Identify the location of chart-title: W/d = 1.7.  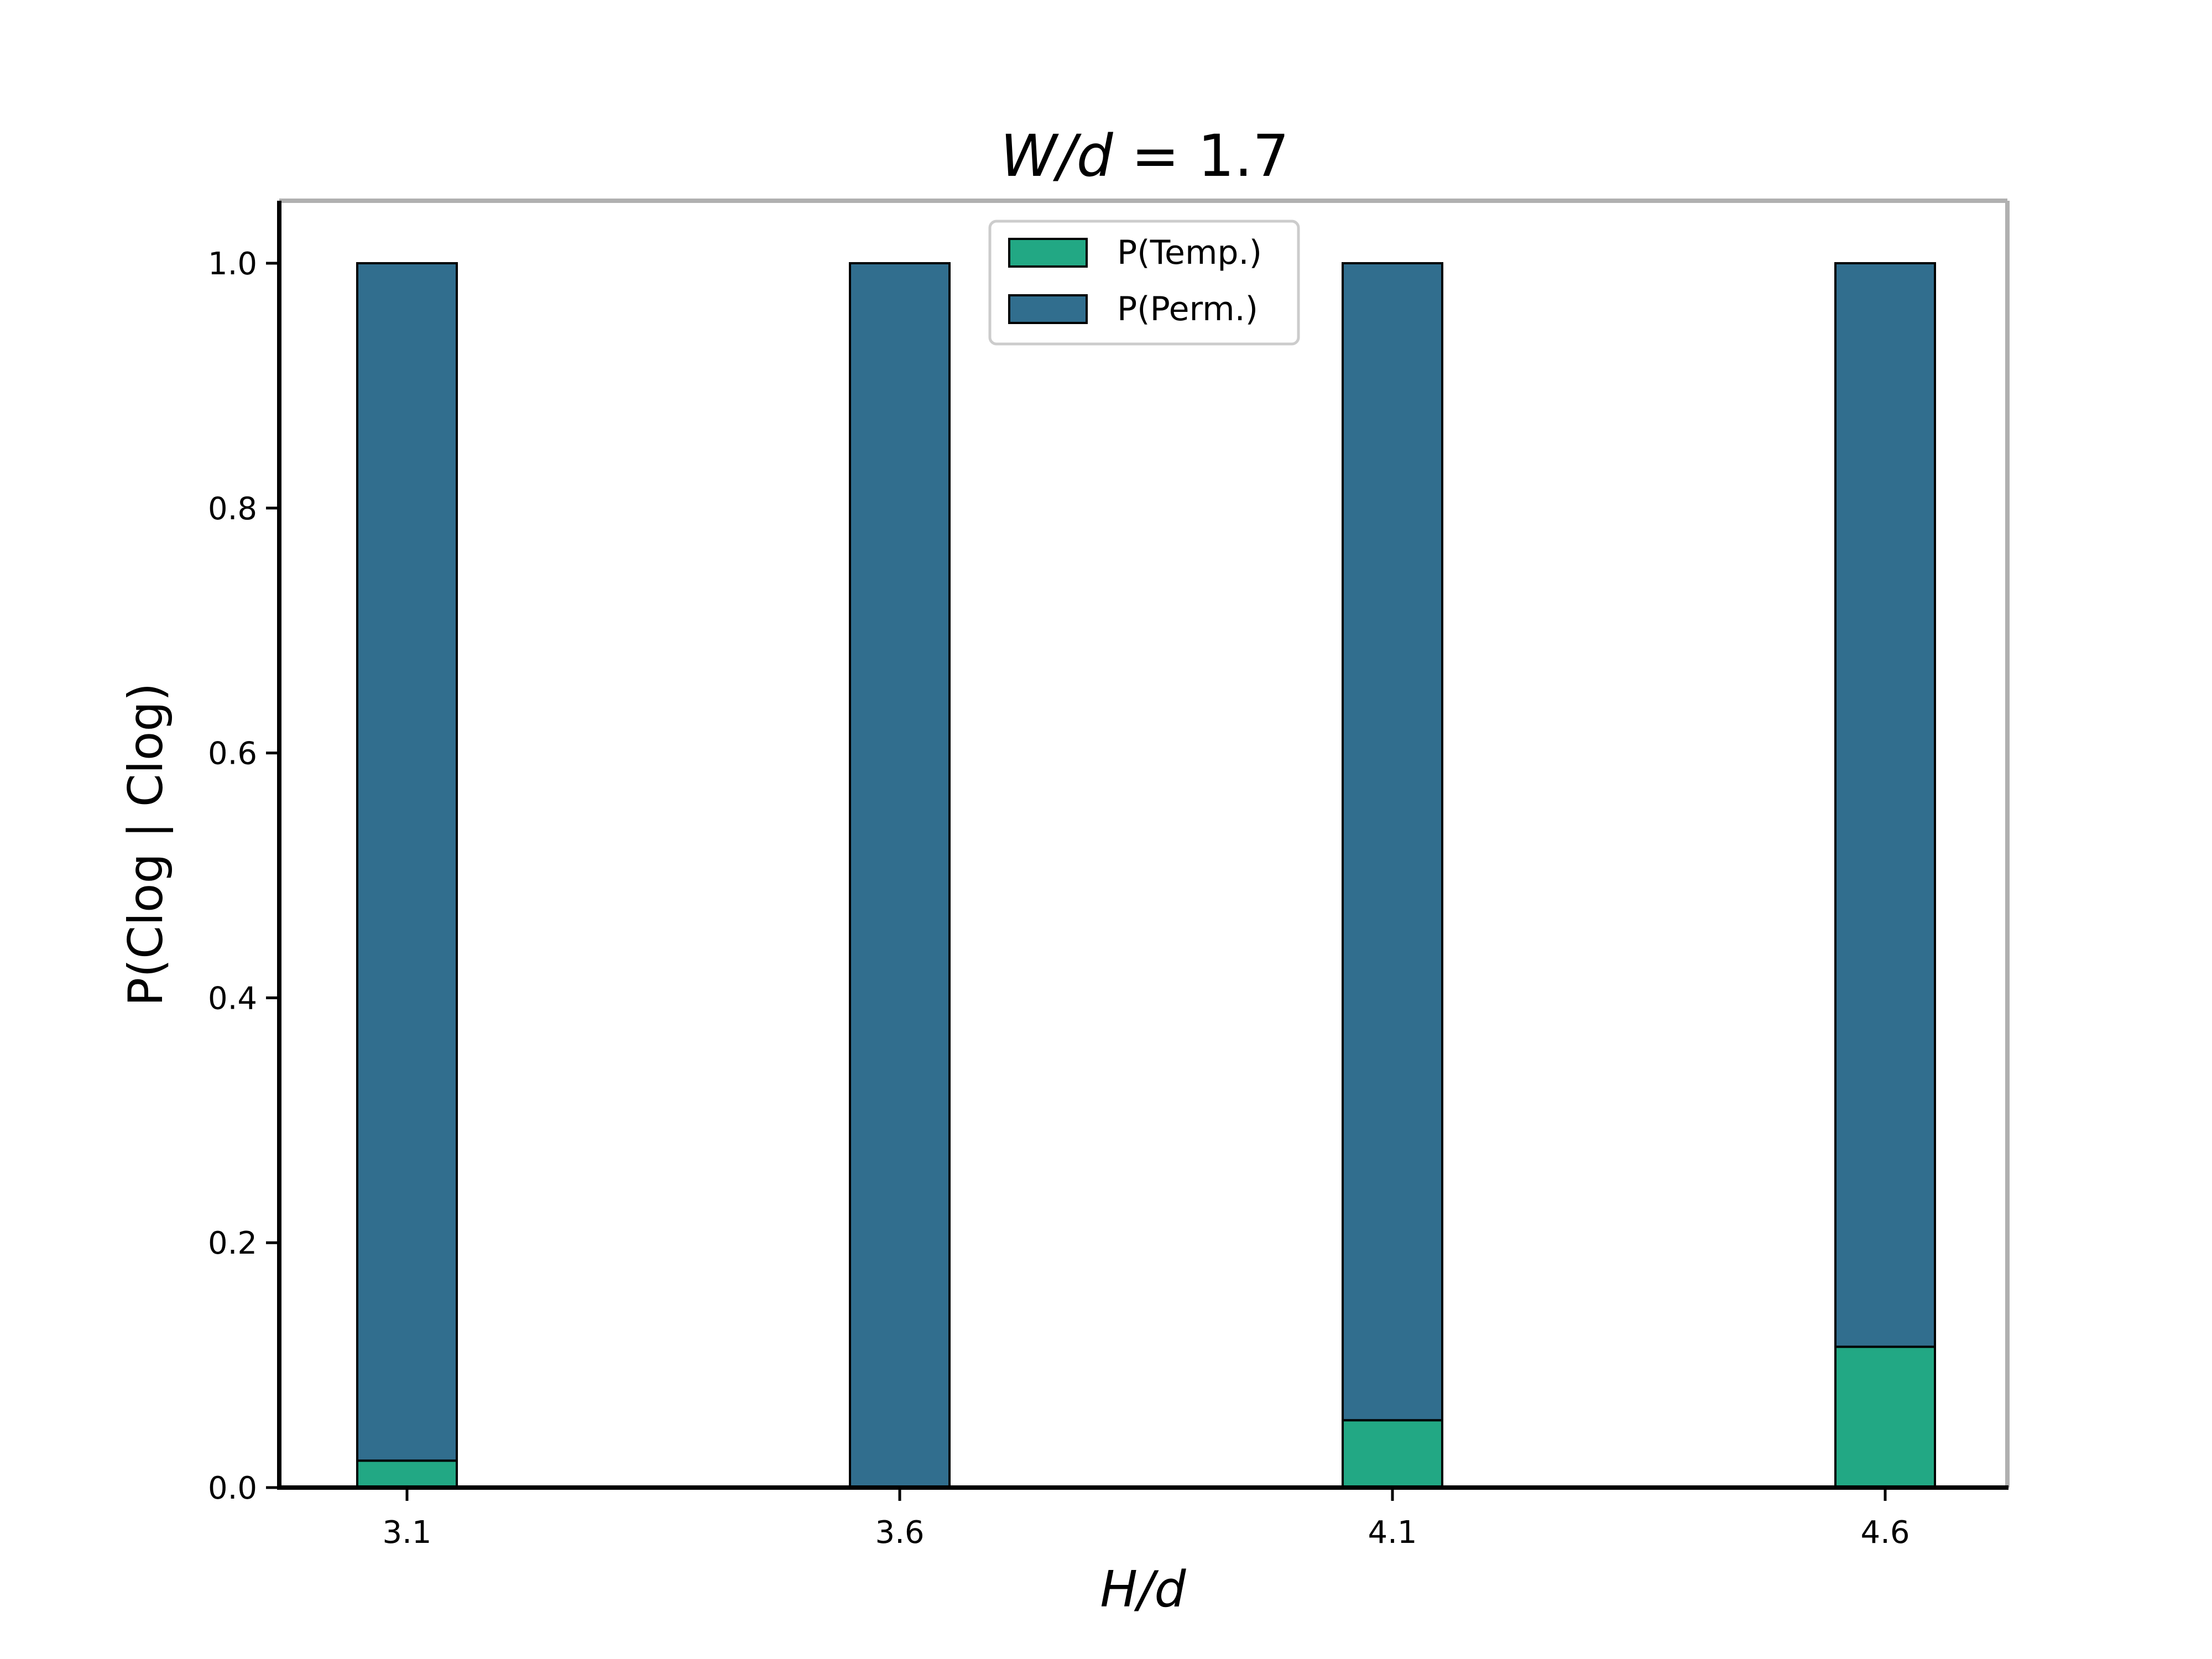
(1145, 156).